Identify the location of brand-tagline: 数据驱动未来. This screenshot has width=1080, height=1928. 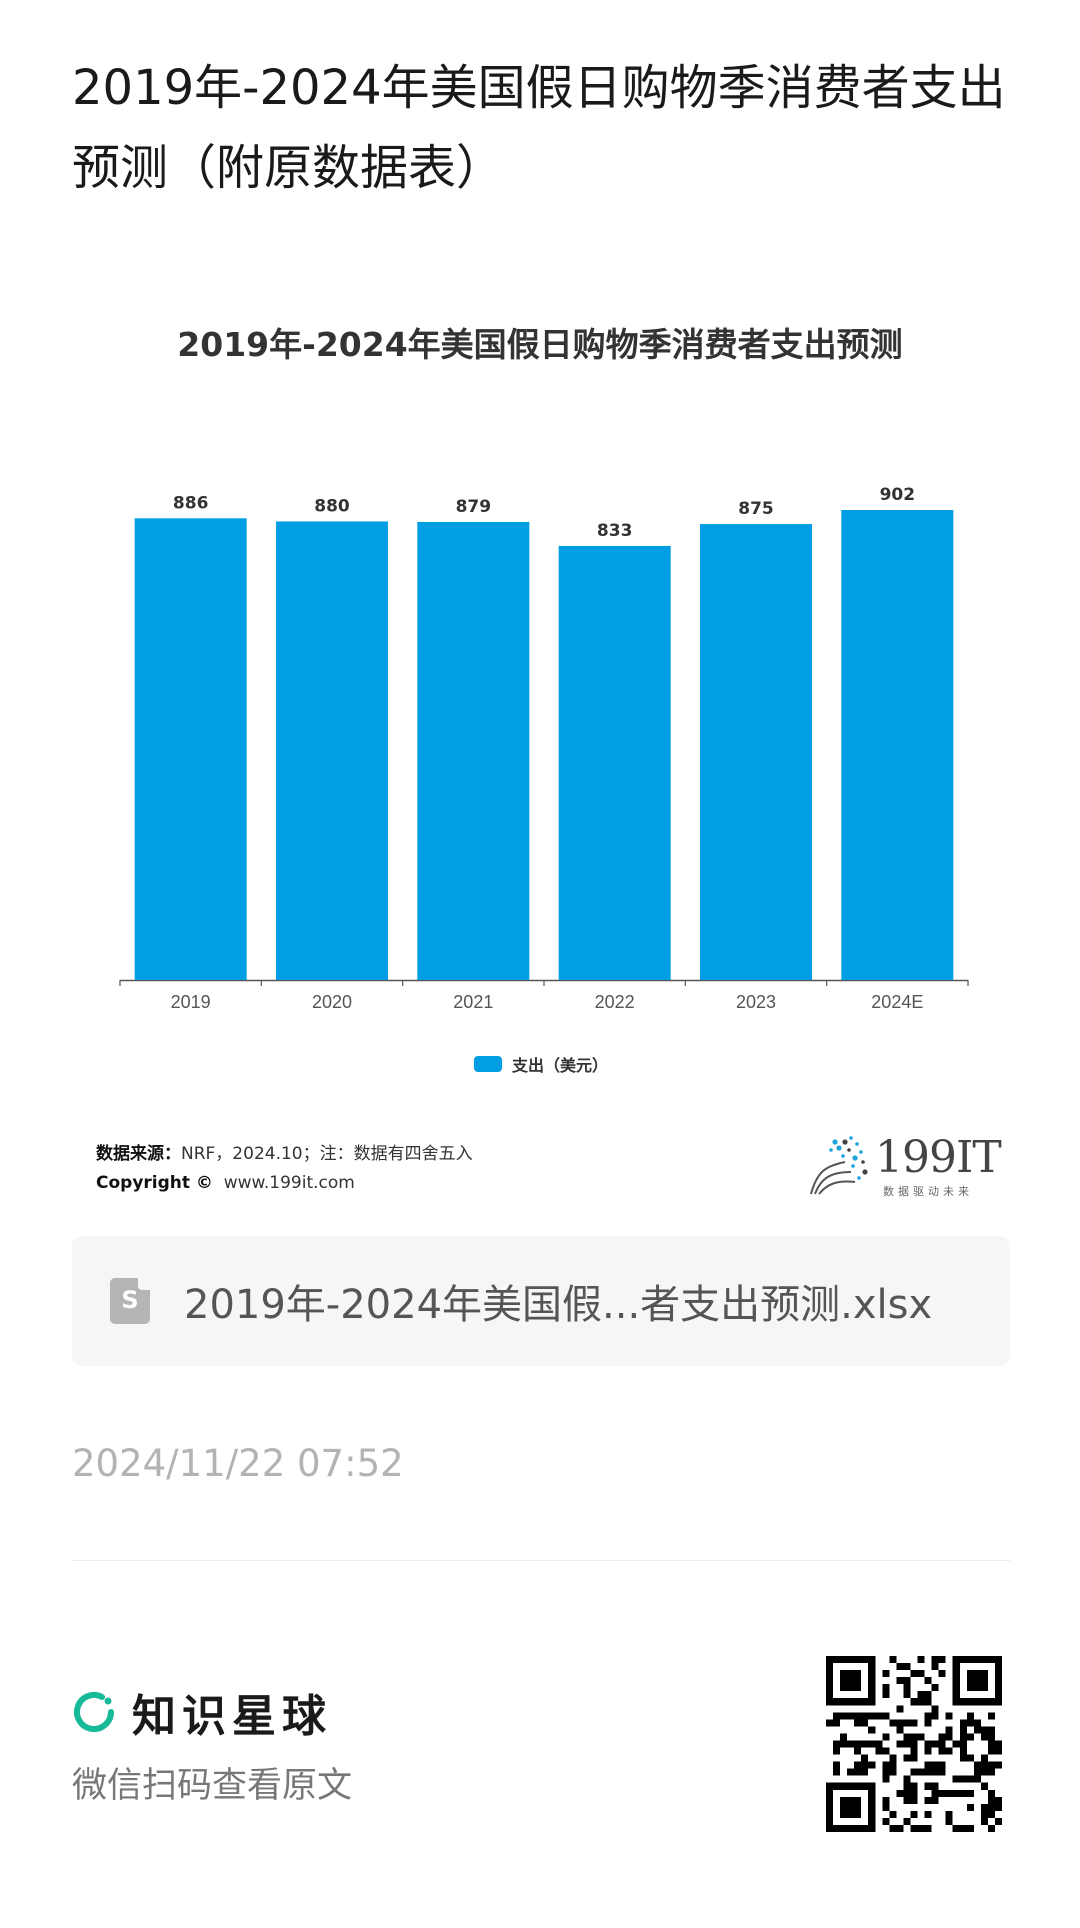
(928, 1191).